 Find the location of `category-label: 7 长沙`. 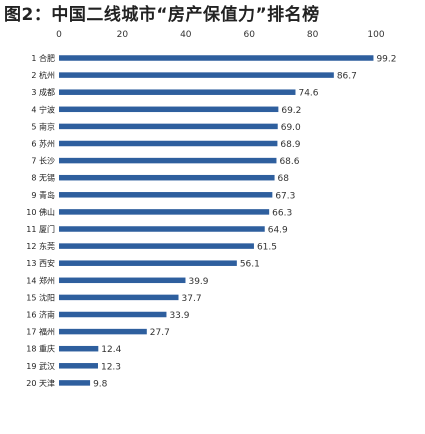

category-label: 7 长沙 is located at coordinates (43, 161).